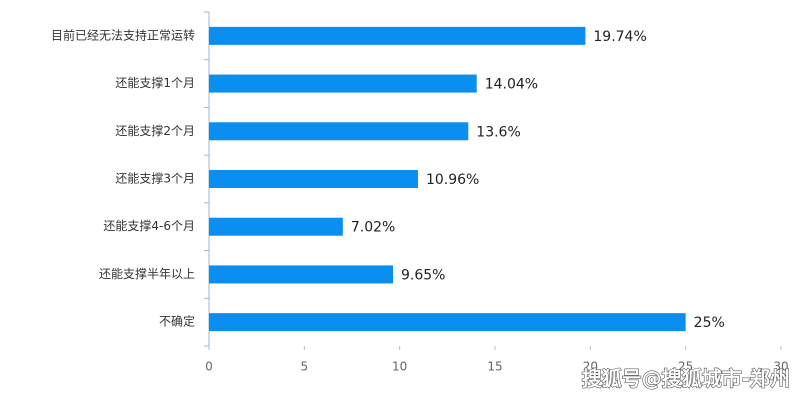  Describe the element at coordinates (373, 228) in the screenshot. I see `value-label: 7.02%` at that location.